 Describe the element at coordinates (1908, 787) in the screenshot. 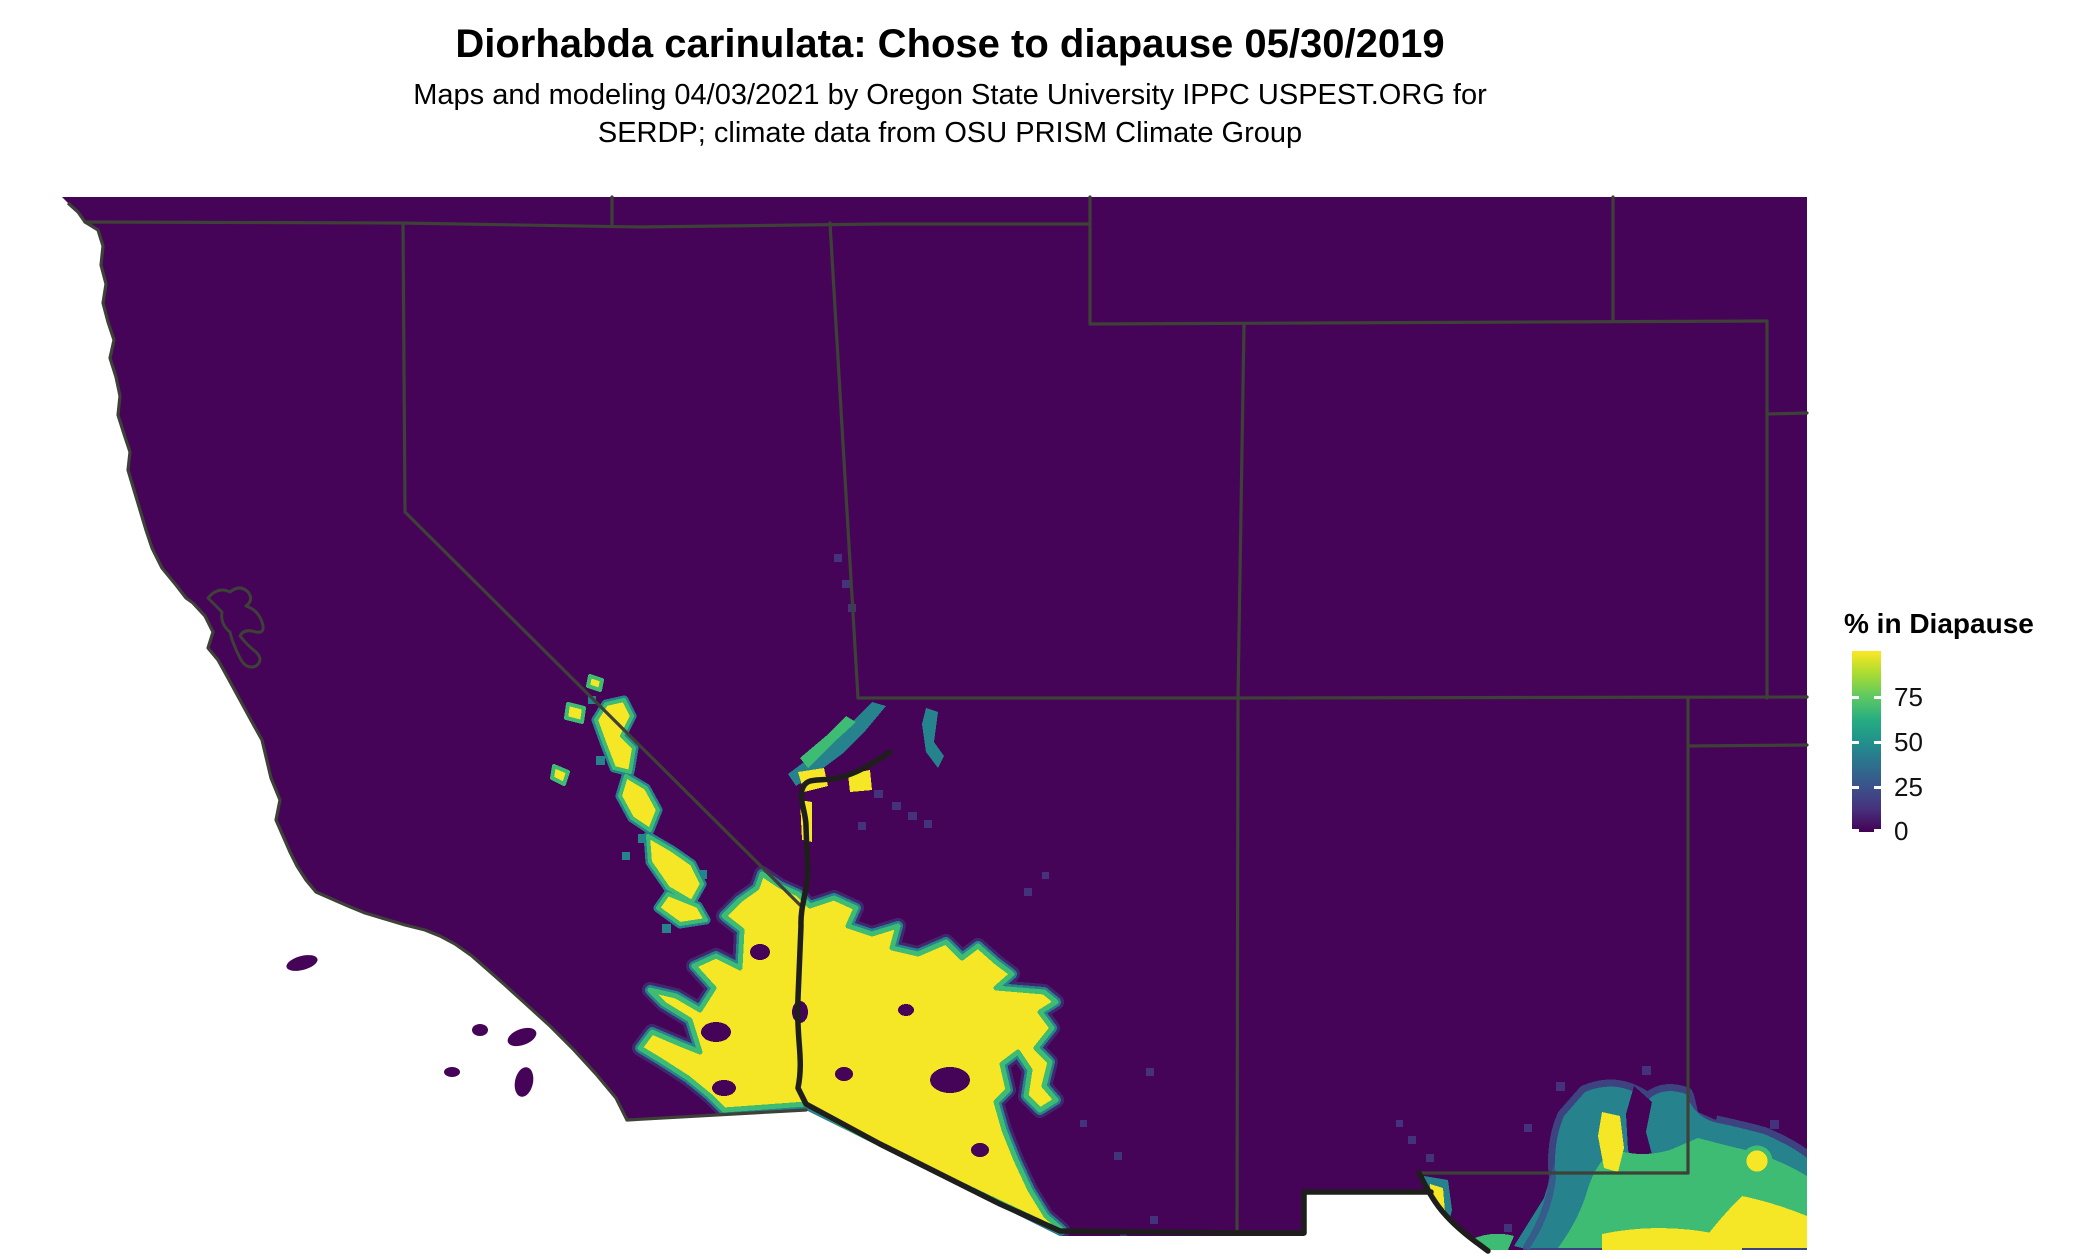

I see `legend-label-25: 25` at that location.